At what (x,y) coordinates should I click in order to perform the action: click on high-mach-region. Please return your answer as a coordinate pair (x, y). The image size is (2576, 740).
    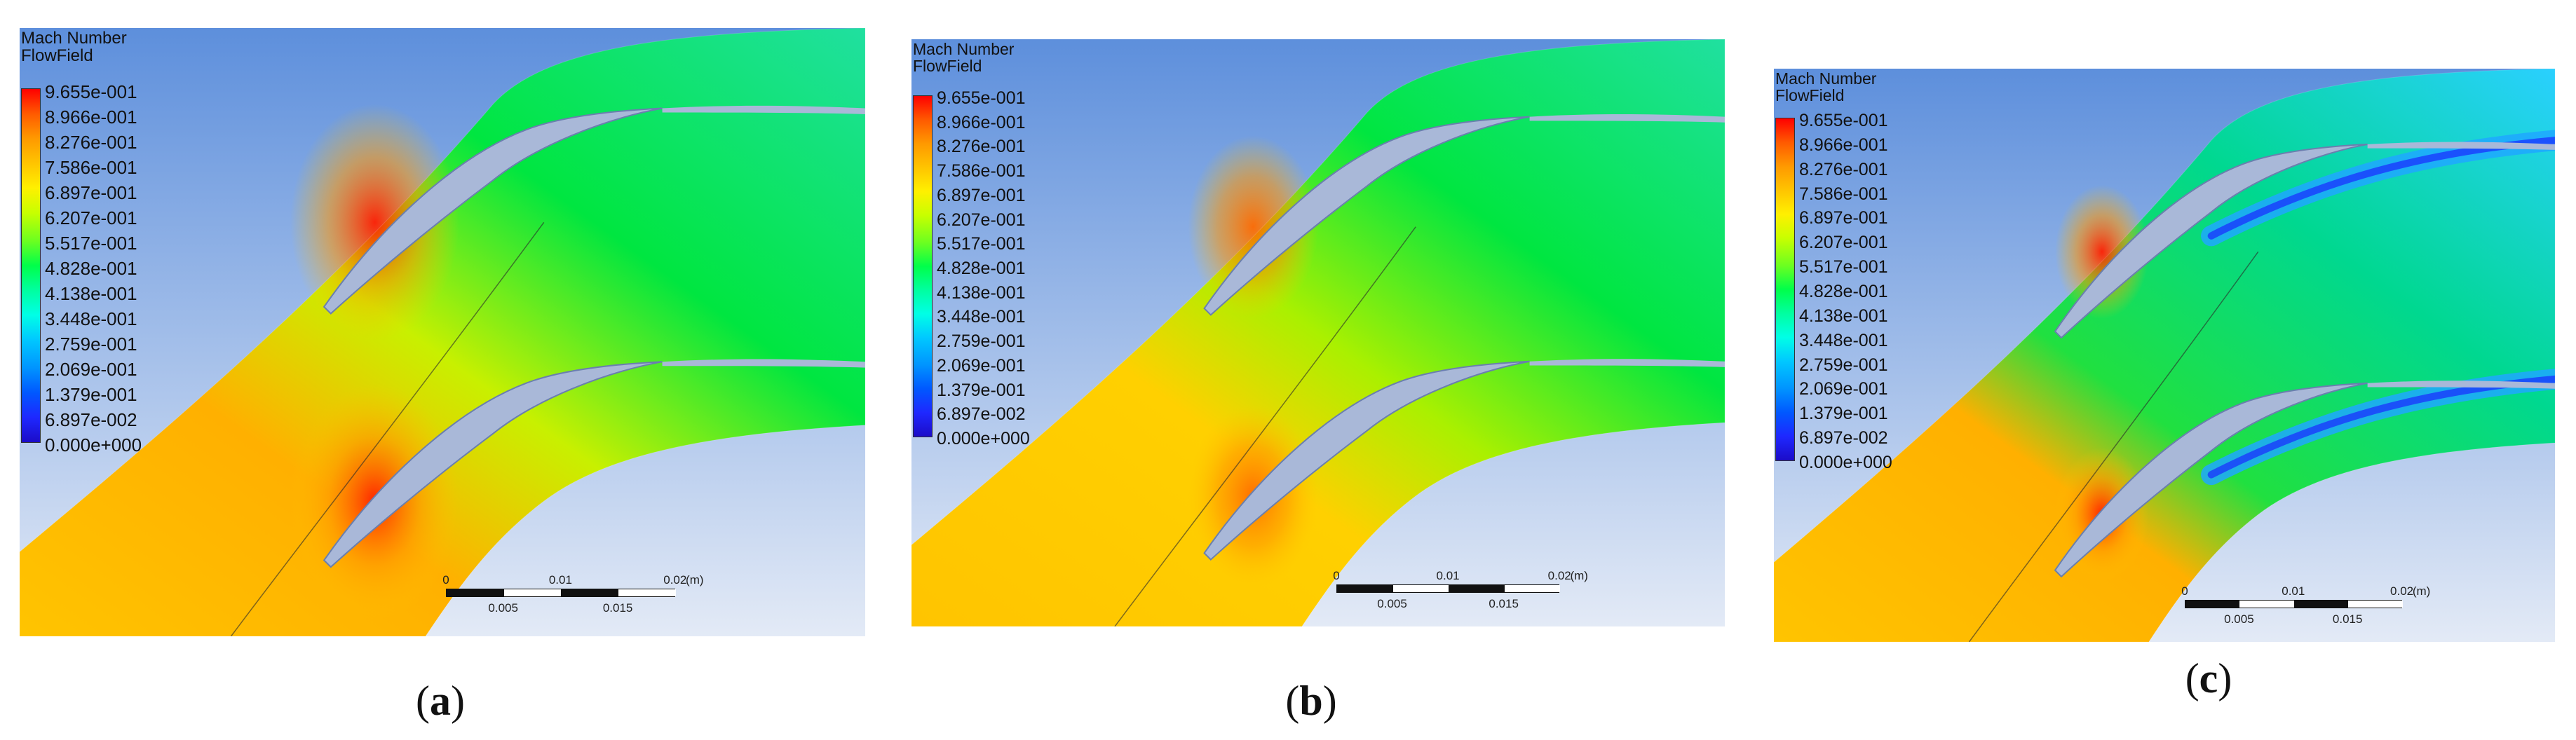
    Looking at the image, I should click on (375, 223).